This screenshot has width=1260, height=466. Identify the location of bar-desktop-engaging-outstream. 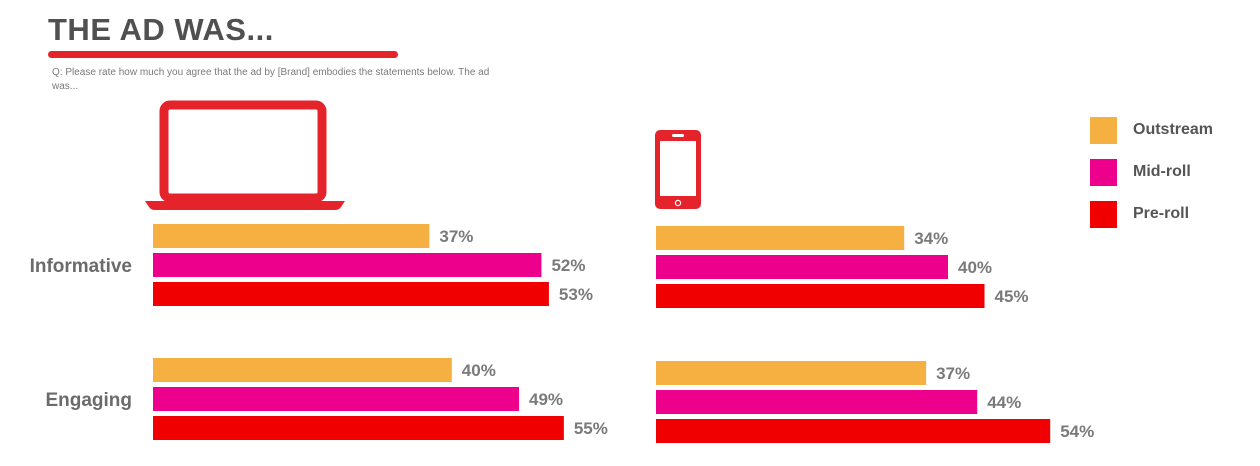
(302, 370).